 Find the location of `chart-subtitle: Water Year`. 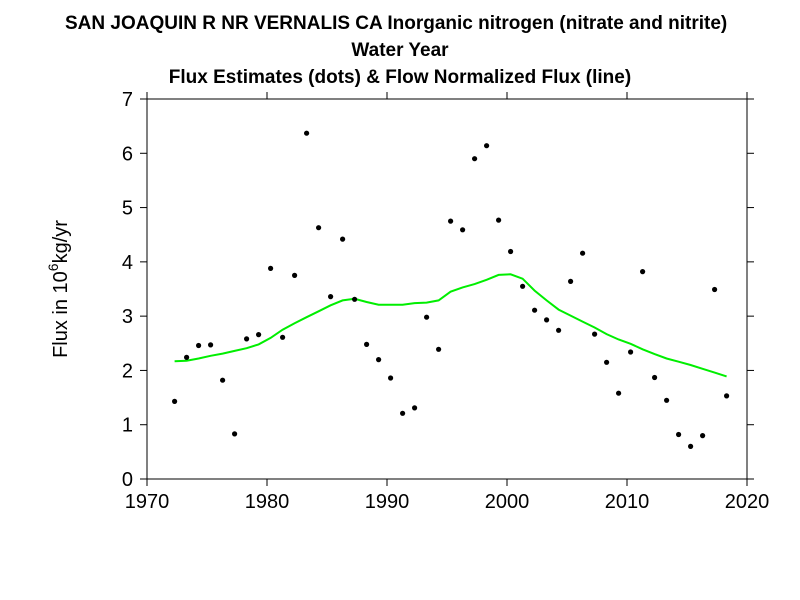

chart-subtitle: Water Year is located at coordinates (400, 50).